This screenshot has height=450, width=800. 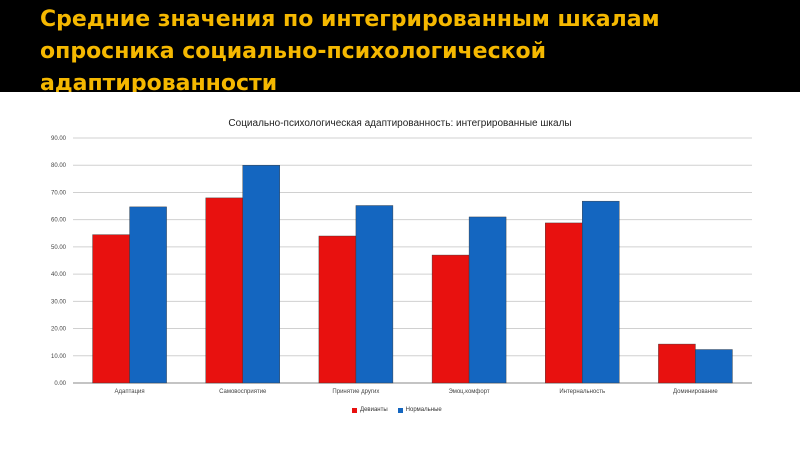 I want to click on header-divider, so click(x=400, y=94).